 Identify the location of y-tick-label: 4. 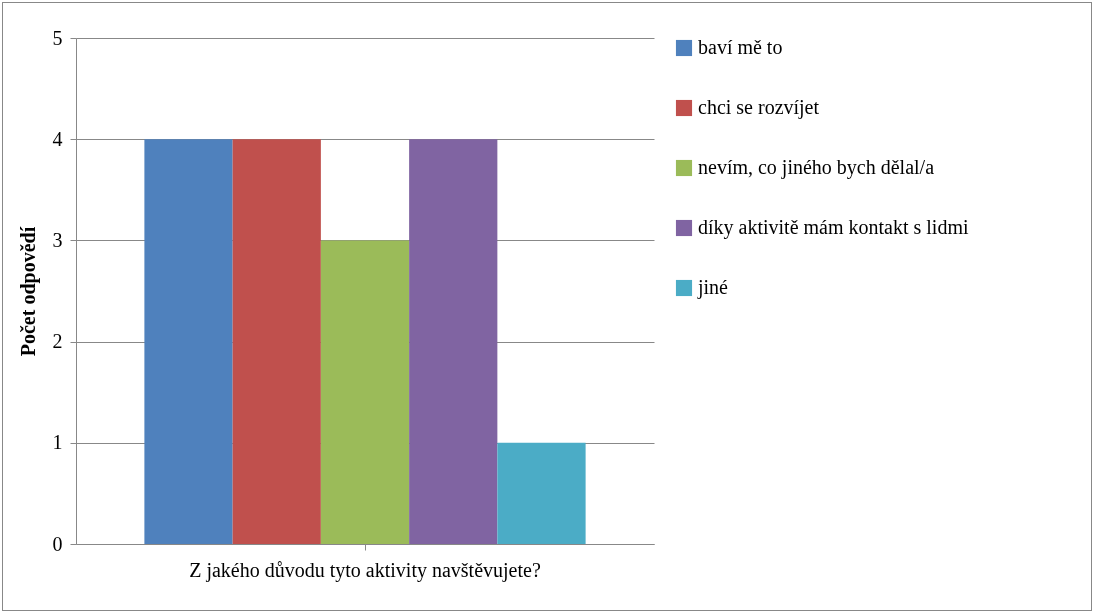
(57, 138).